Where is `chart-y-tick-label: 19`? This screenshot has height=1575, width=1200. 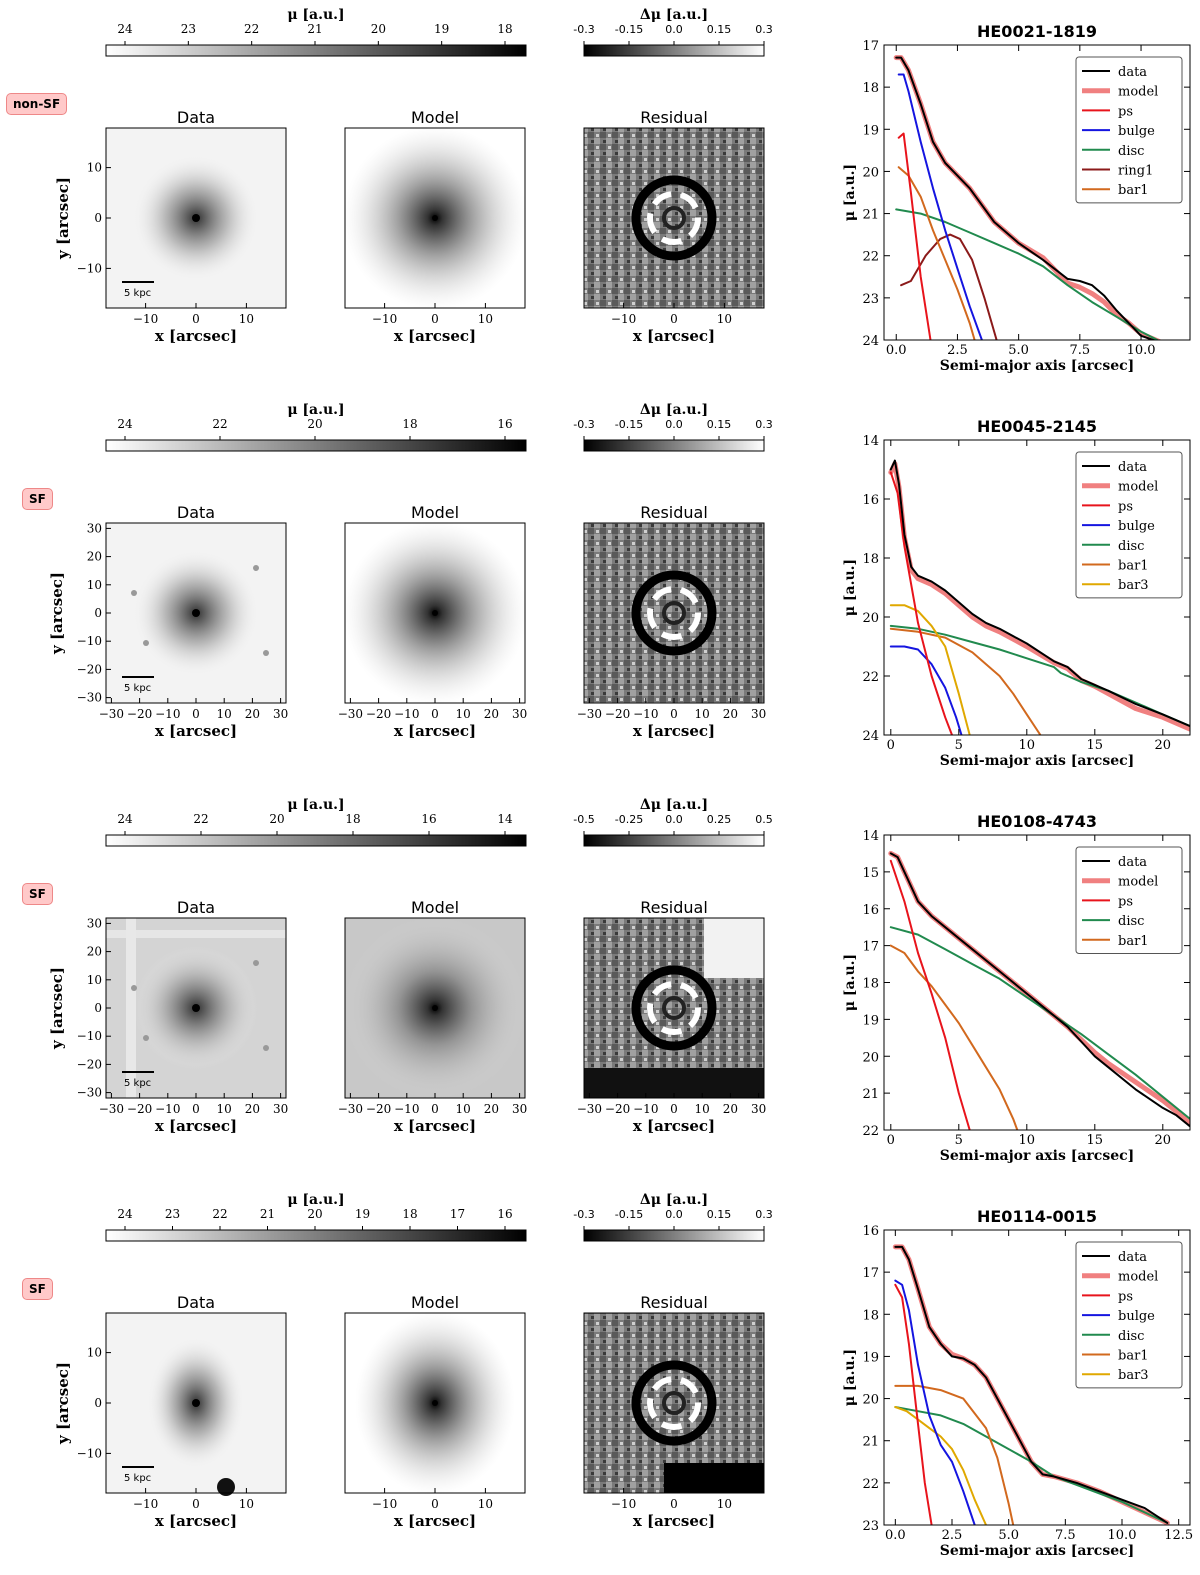 chart-y-tick-label: 19 is located at coordinates (870, 1020).